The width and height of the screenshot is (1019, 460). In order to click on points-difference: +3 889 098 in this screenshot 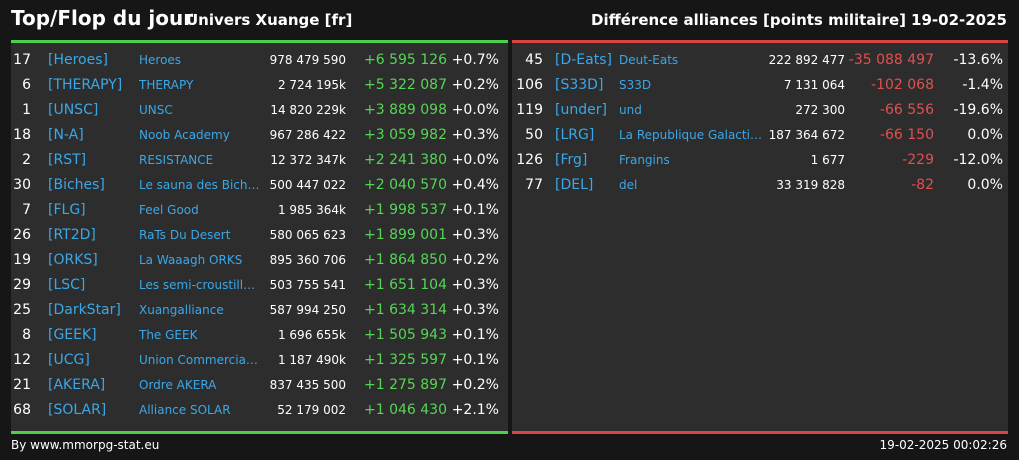, I will do `click(405, 110)`.